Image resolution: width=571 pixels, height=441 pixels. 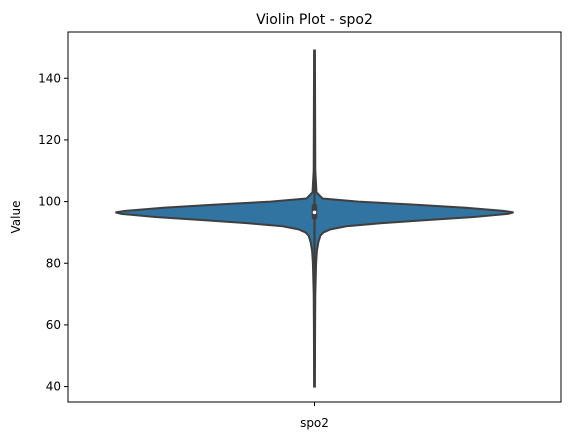 I want to click on x-tick-label: spo2, so click(x=314, y=423).